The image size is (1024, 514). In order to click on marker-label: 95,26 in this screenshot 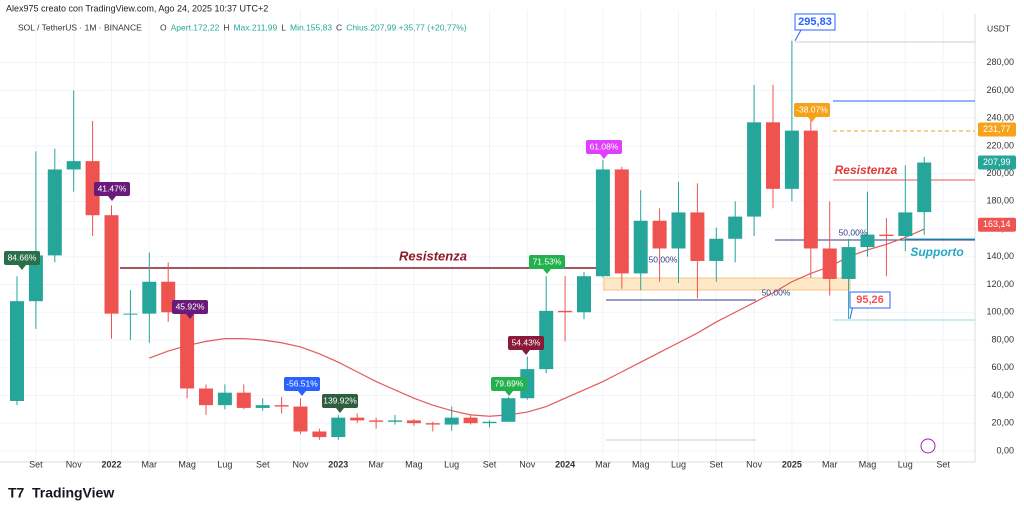, I will do `click(870, 300)`.